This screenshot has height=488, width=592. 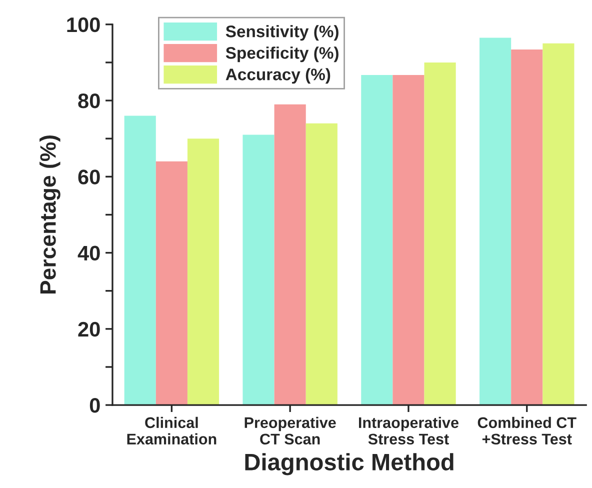 What do you see at coordinates (282, 54) in the screenshot?
I see `legend-label: Specificity (%)` at bounding box center [282, 54].